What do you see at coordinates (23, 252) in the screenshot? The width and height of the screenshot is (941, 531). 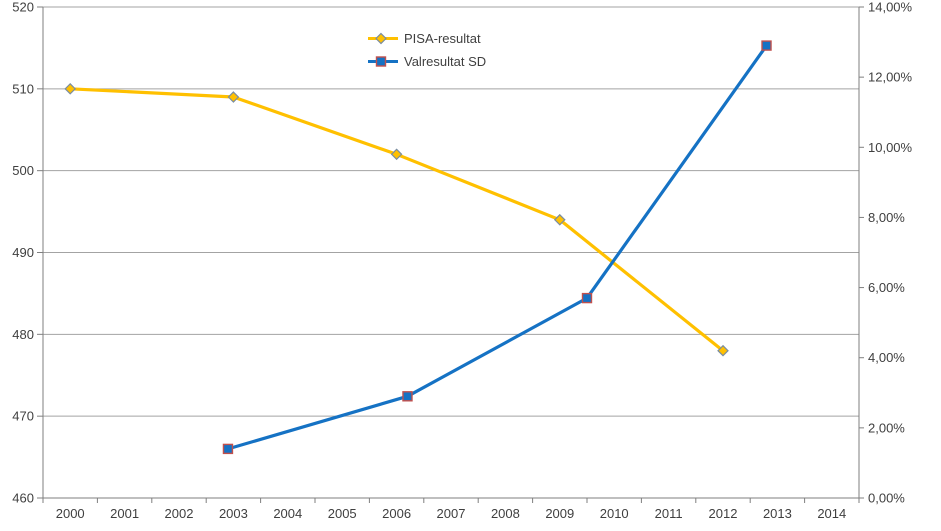 I see `left-axis-label: 490` at bounding box center [23, 252].